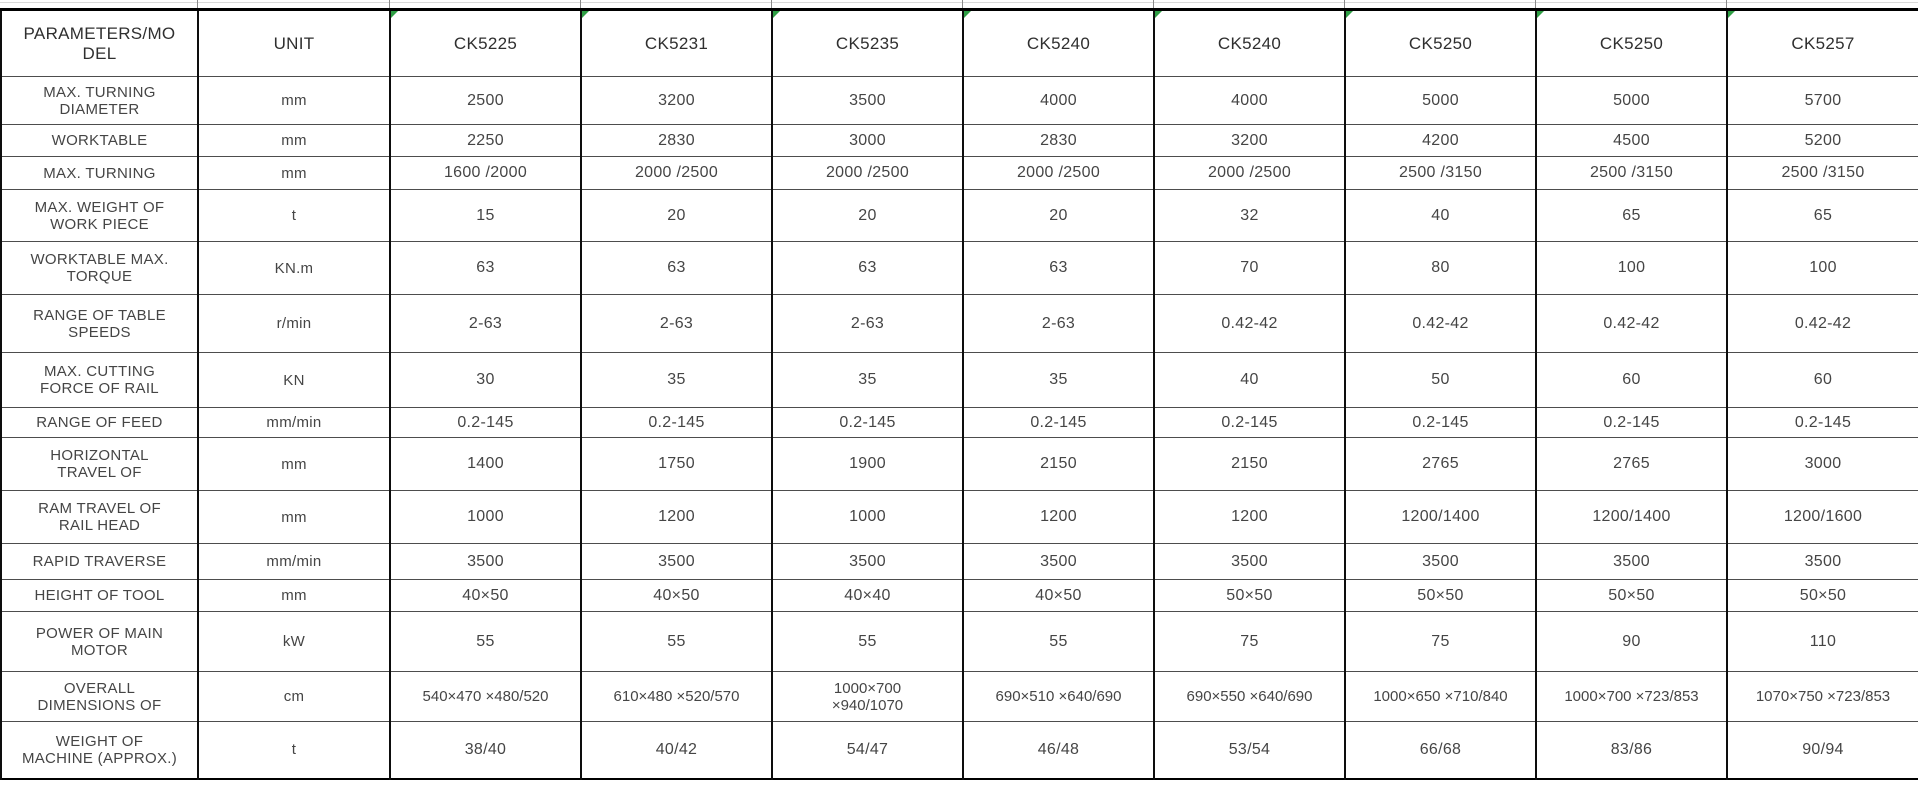  What do you see at coordinates (867, 750) in the screenshot?
I see `value-cell: 54/47` at bounding box center [867, 750].